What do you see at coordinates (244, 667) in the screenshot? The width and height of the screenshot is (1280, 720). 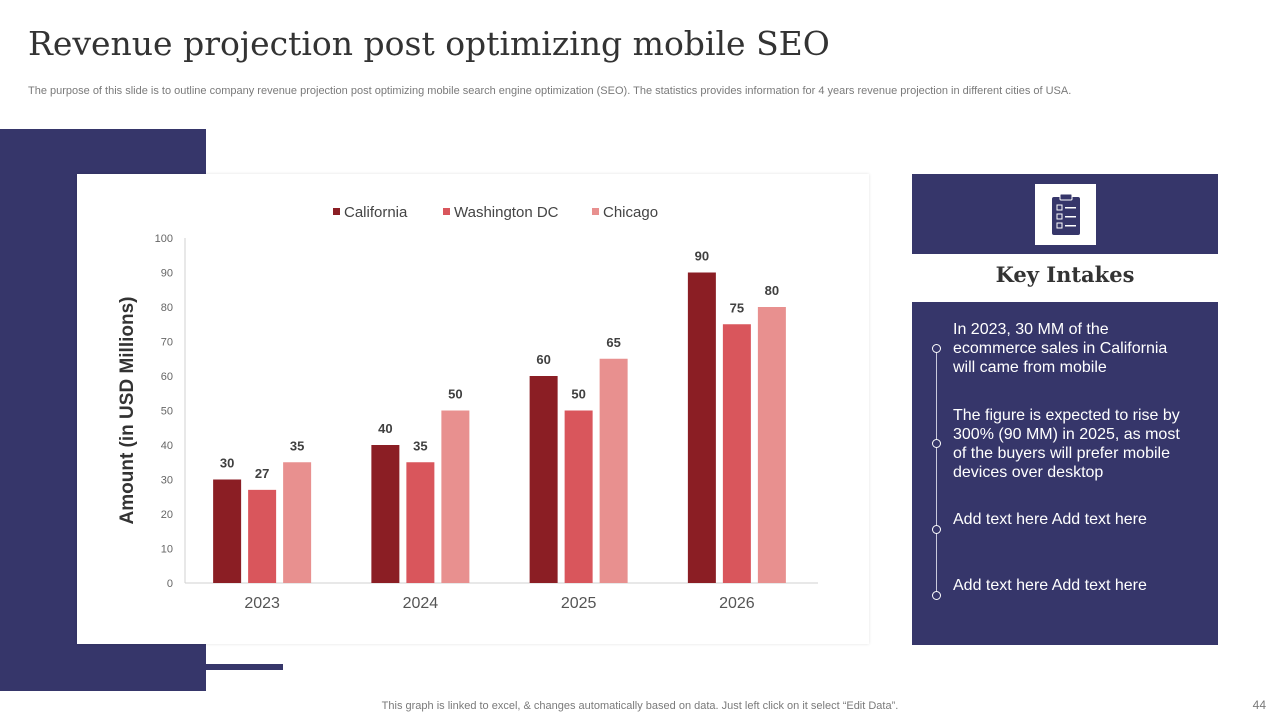 I see `decorative-line` at bounding box center [244, 667].